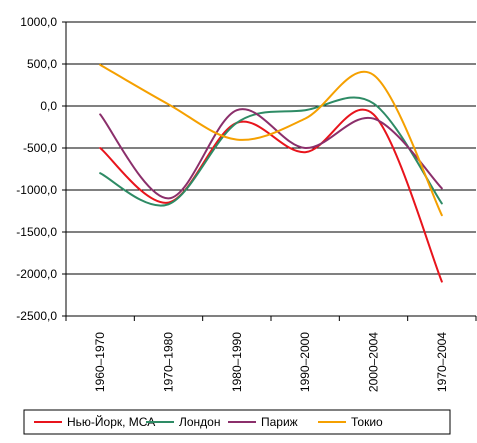 This screenshot has width=477, height=443. I want to click on y-tick-label: -2000,0, so click(36, 274).